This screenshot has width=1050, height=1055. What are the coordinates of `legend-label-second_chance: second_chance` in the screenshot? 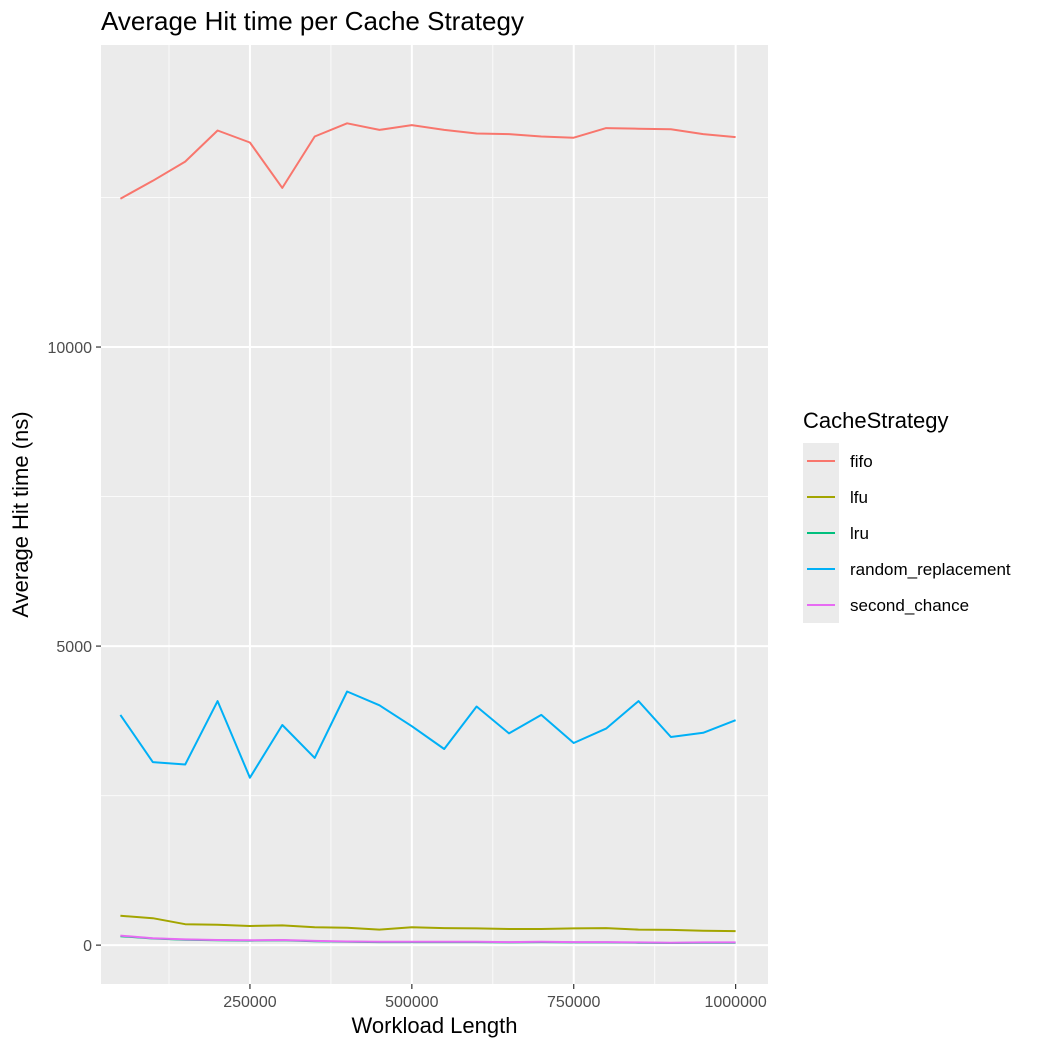 It's located at (909, 605).